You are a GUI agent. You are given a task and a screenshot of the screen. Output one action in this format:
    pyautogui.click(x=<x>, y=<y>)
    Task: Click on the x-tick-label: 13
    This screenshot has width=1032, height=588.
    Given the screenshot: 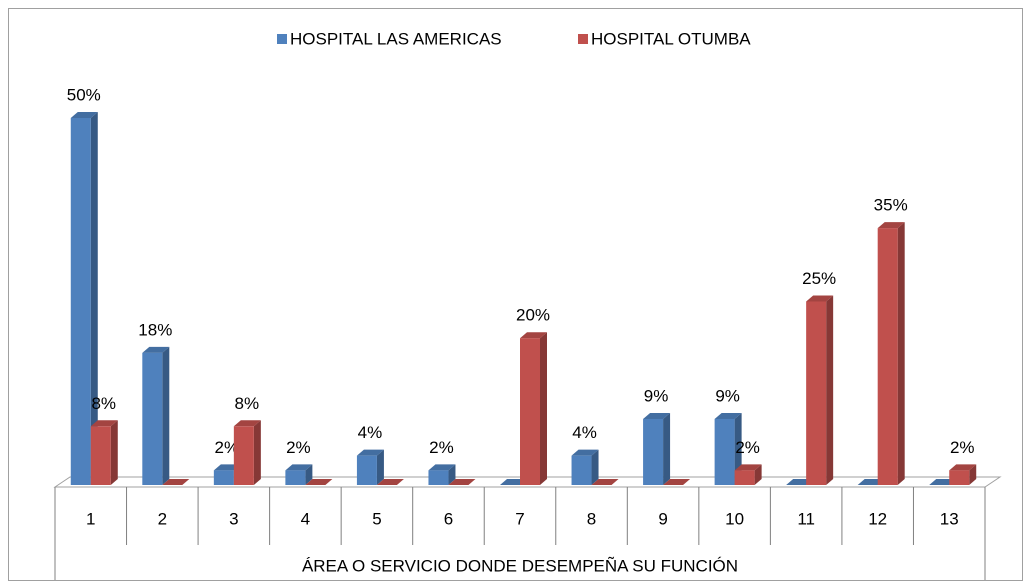 What is the action you would take?
    pyautogui.click(x=949, y=518)
    